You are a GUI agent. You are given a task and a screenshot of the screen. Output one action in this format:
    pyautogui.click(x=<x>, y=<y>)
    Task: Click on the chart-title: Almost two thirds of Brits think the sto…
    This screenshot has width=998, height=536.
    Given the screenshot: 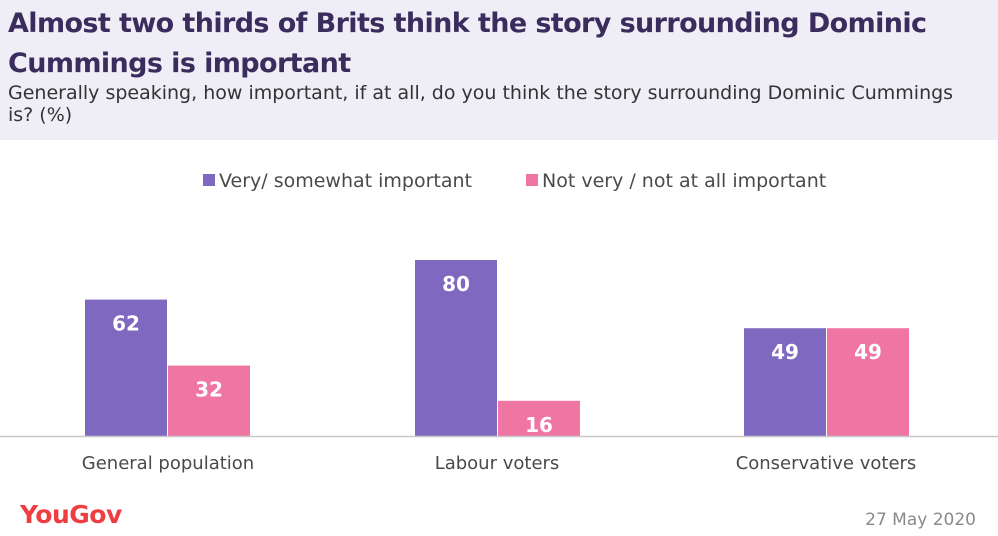 What is the action you would take?
    pyautogui.click(x=467, y=43)
    